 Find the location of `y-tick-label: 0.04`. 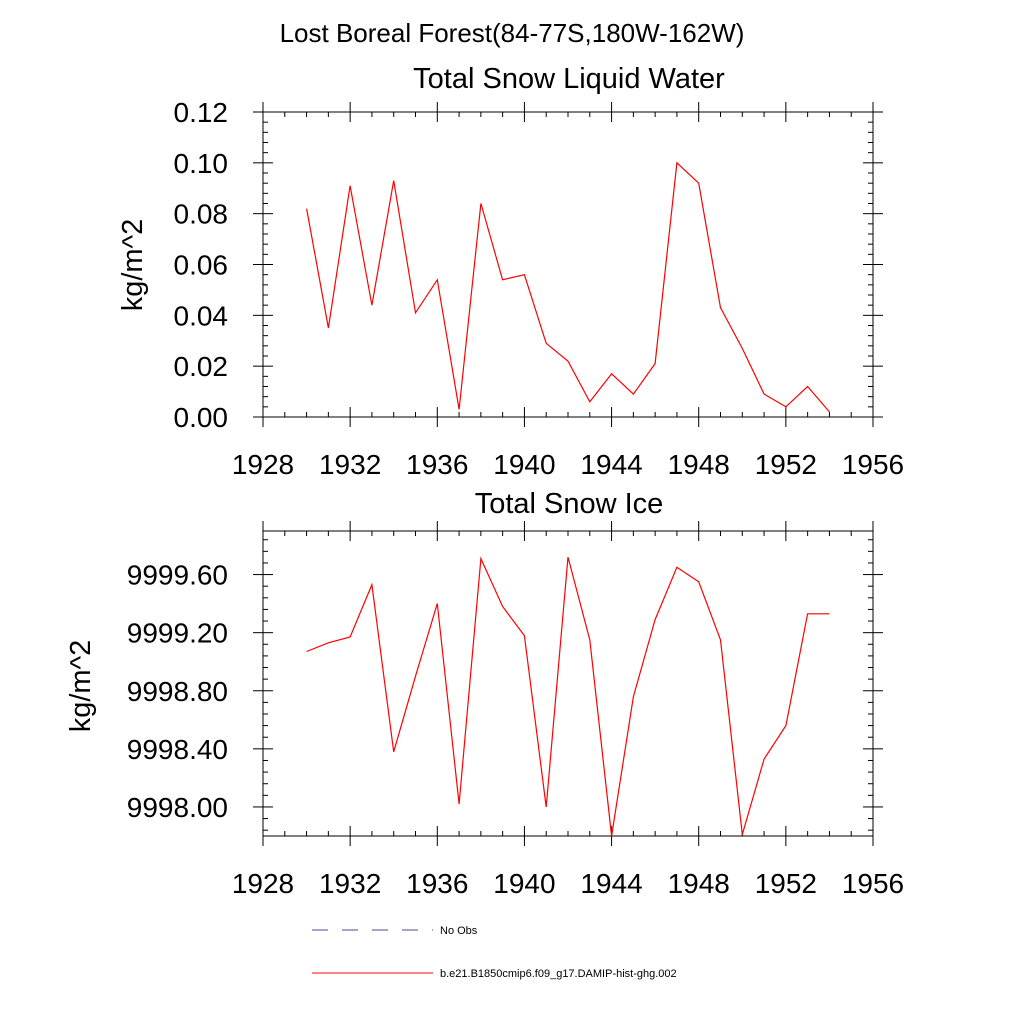

y-tick-label: 0.04 is located at coordinates (201, 315).